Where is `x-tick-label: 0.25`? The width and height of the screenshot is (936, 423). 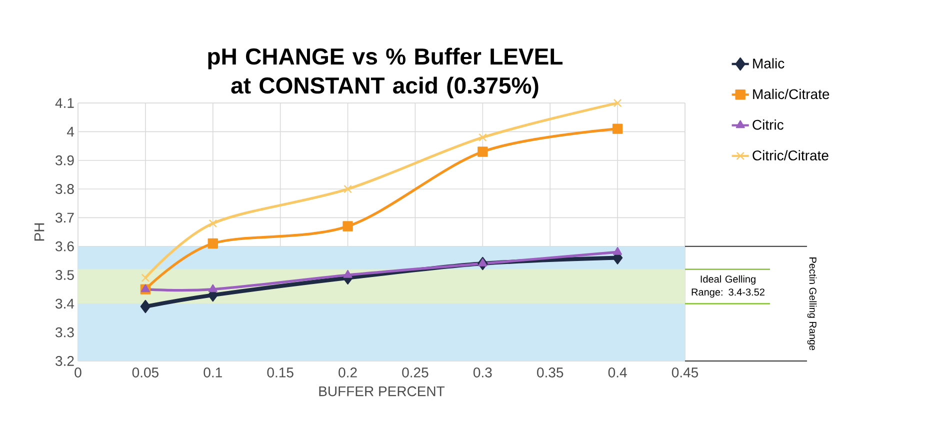
x-tick-label: 0.25 is located at coordinates (415, 373).